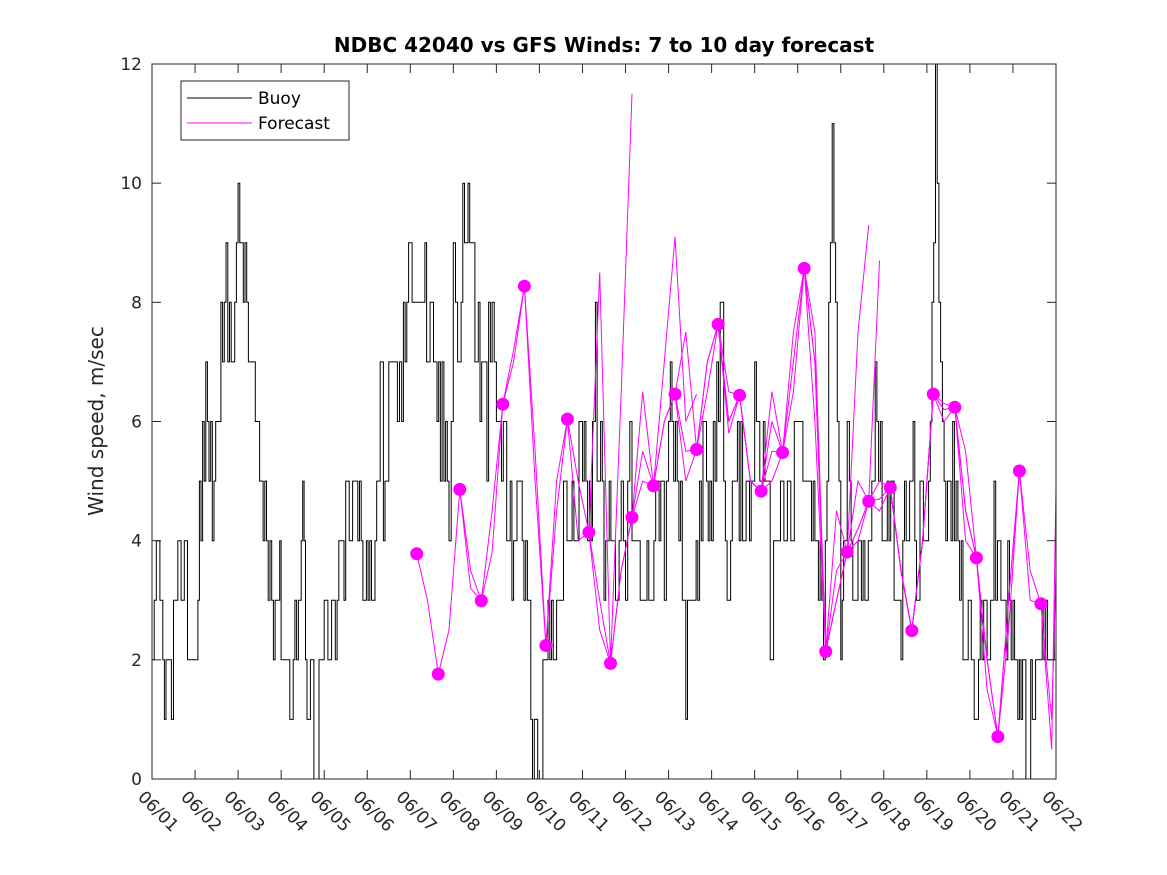 This screenshot has width=1167, height=875. What do you see at coordinates (131, 184) in the screenshot?
I see `y-tick-label: 10` at bounding box center [131, 184].